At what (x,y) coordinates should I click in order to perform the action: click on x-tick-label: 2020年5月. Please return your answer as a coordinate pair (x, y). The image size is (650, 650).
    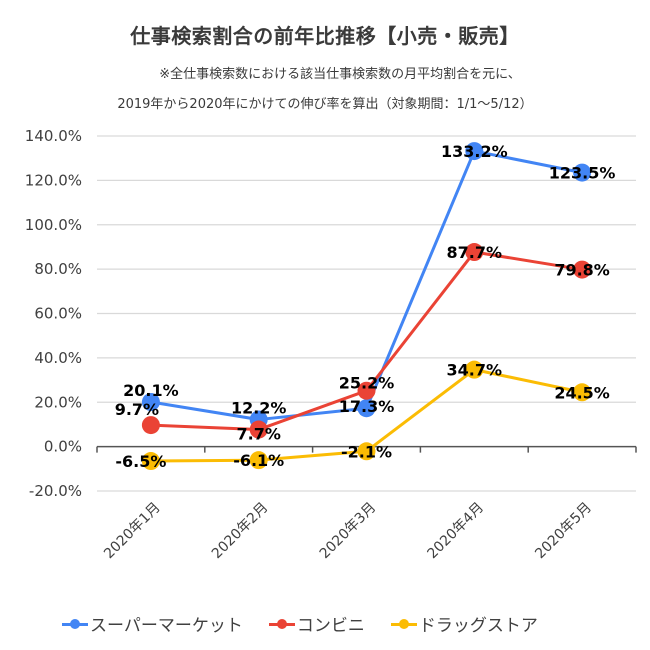
    Looking at the image, I should click on (563, 531).